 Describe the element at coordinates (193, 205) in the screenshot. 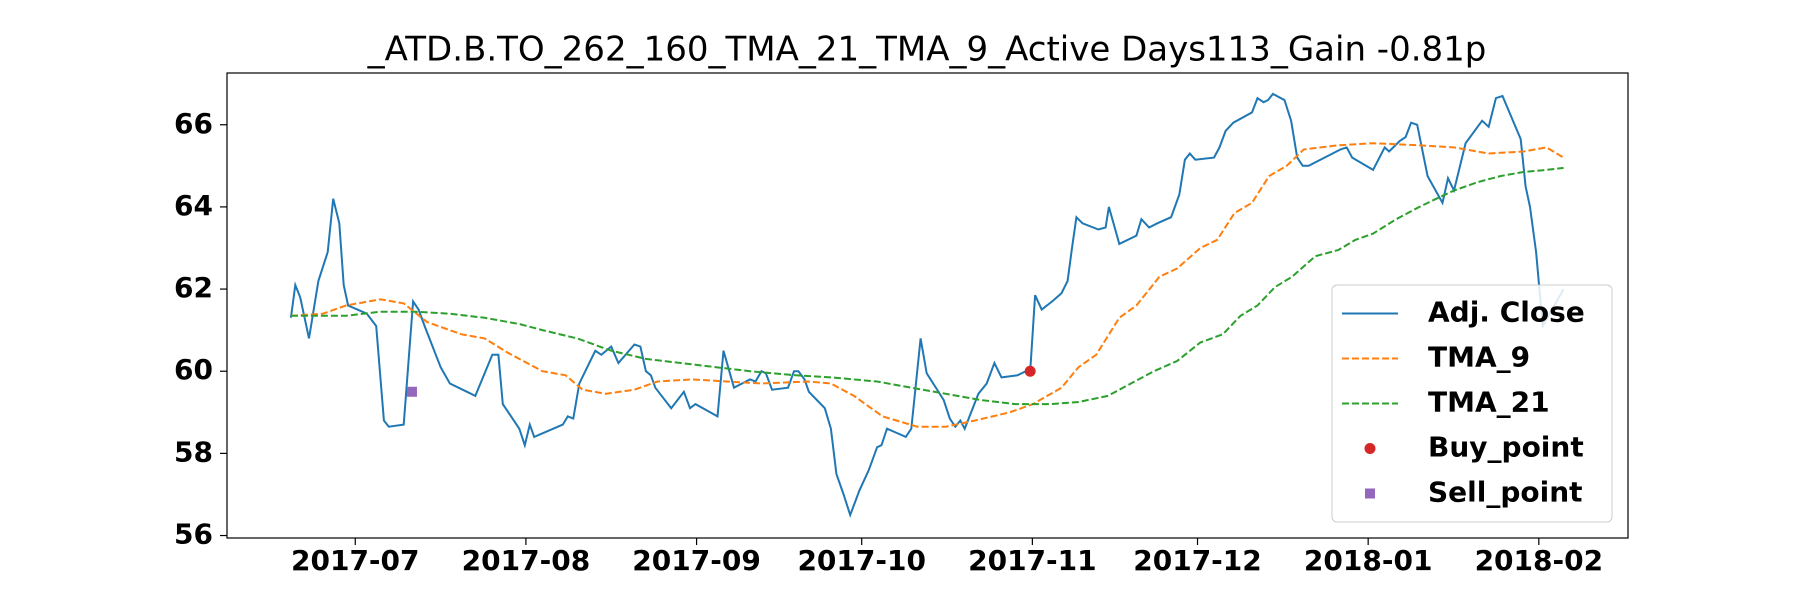

I see `y-tick-label: 64` at that location.